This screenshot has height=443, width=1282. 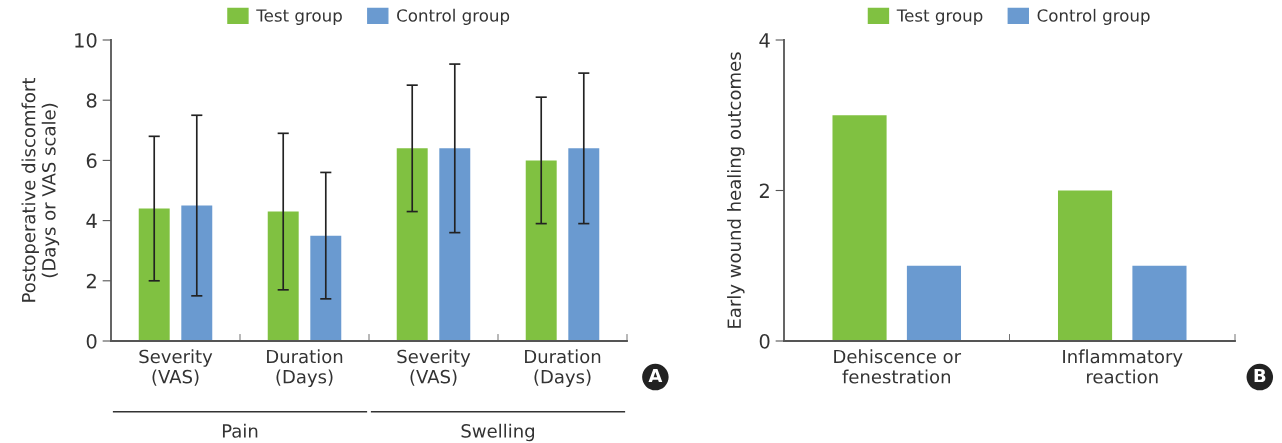 What do you see at coordinates (91, 161) in the screenshot?
I see `y-tick-label: 6` at bounding box center [91, 161].